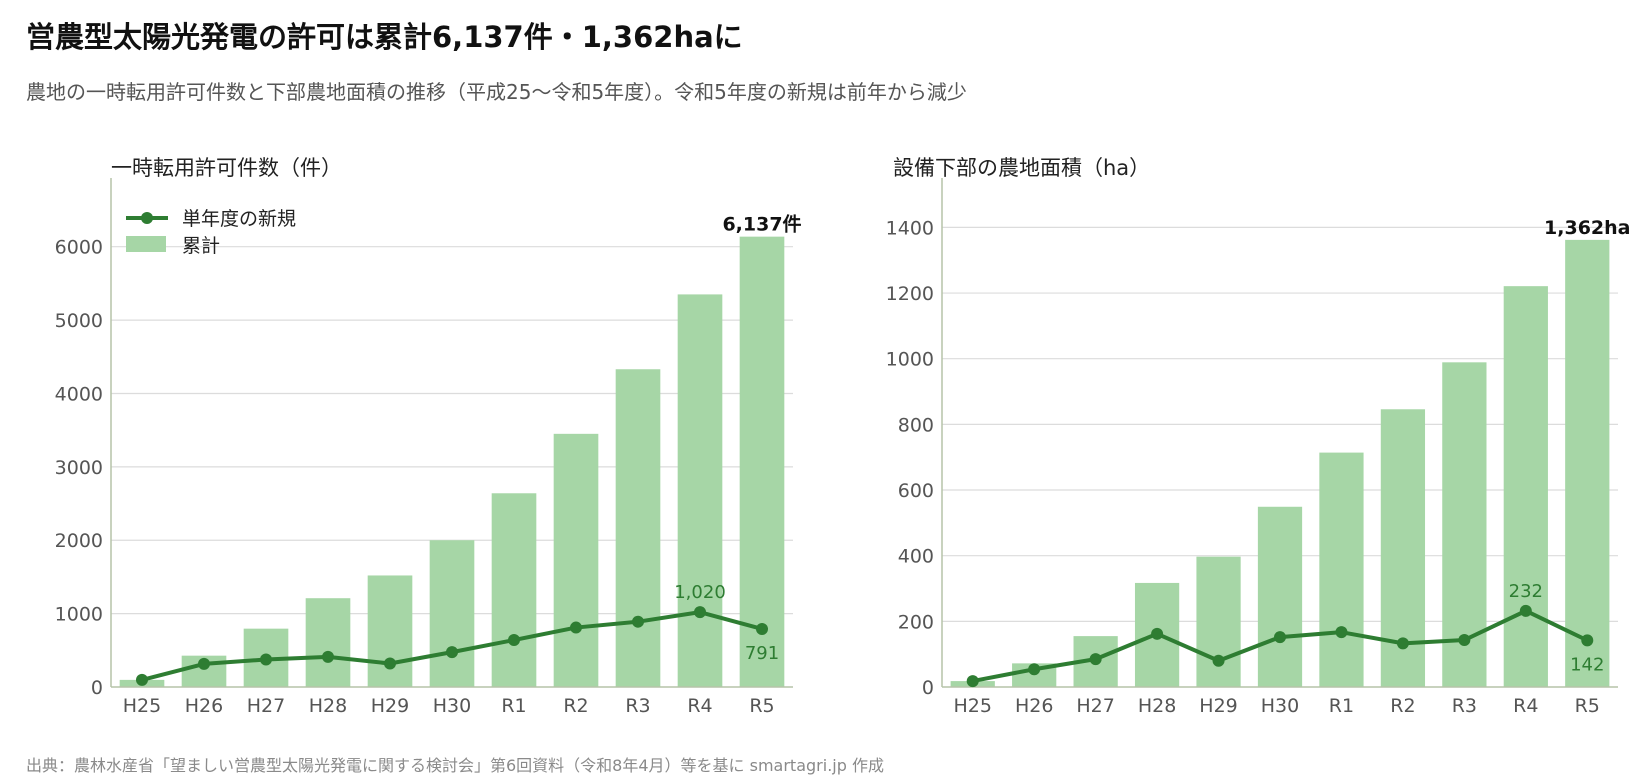 This screenshot has height=780, width=1650. Describe the element at coordinates (79, 248) in the screenshot. I see `y-tick-label: 6000` at that location.